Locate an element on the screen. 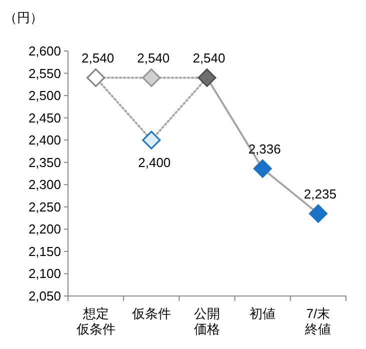  y-tick-label: 2,500 is located at coordinates (44, 96).